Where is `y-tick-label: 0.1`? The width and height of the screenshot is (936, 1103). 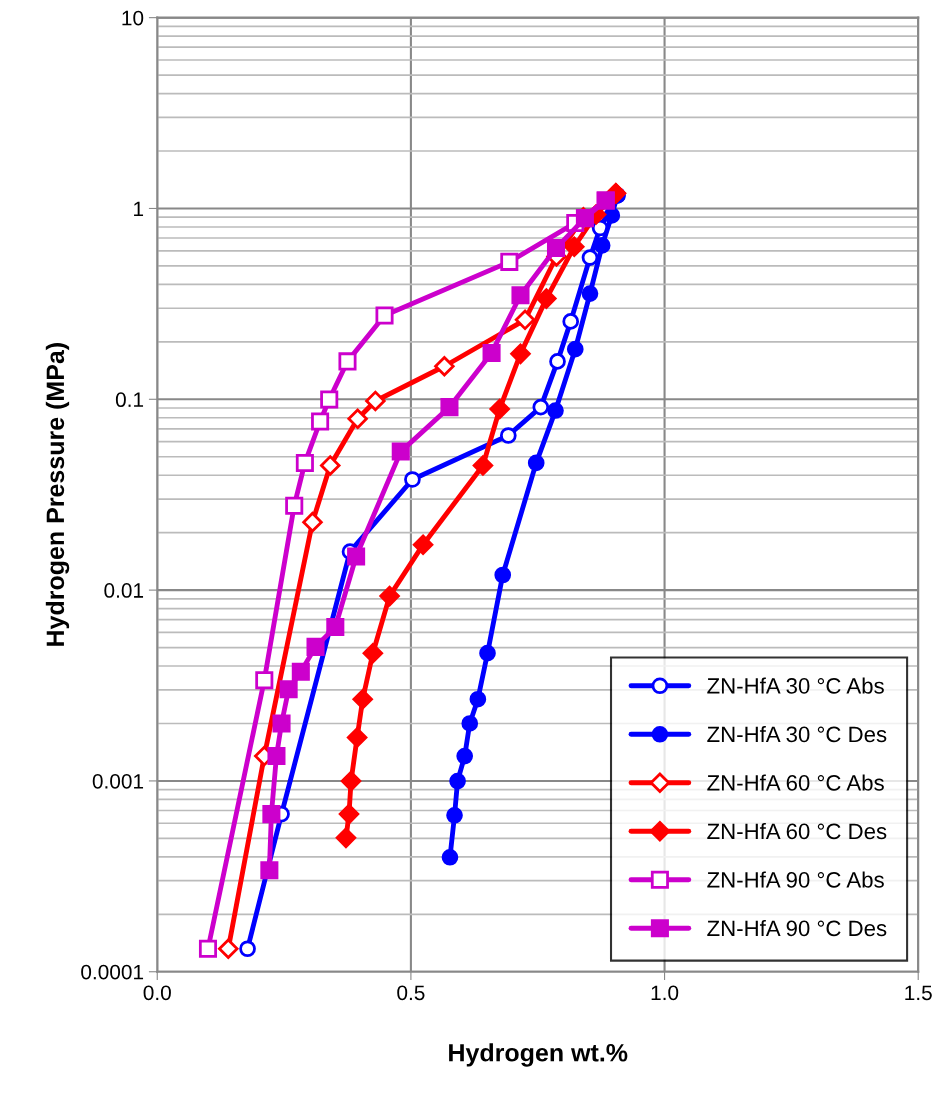
y-tick-label: 0.1 is located at coordinates (129, 400).